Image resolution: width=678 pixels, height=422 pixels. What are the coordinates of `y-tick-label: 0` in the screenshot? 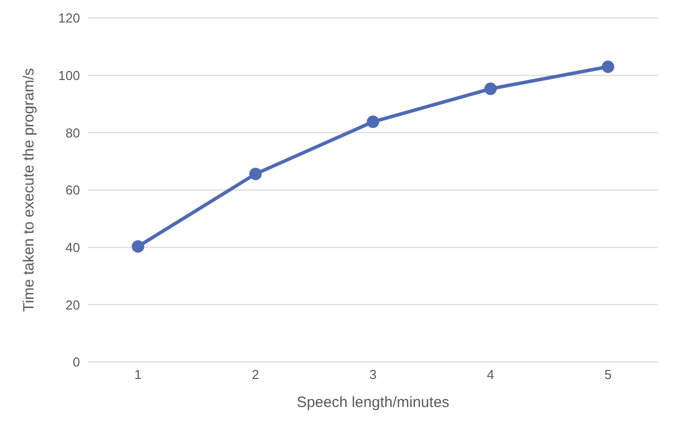 It's located at (76, 362).